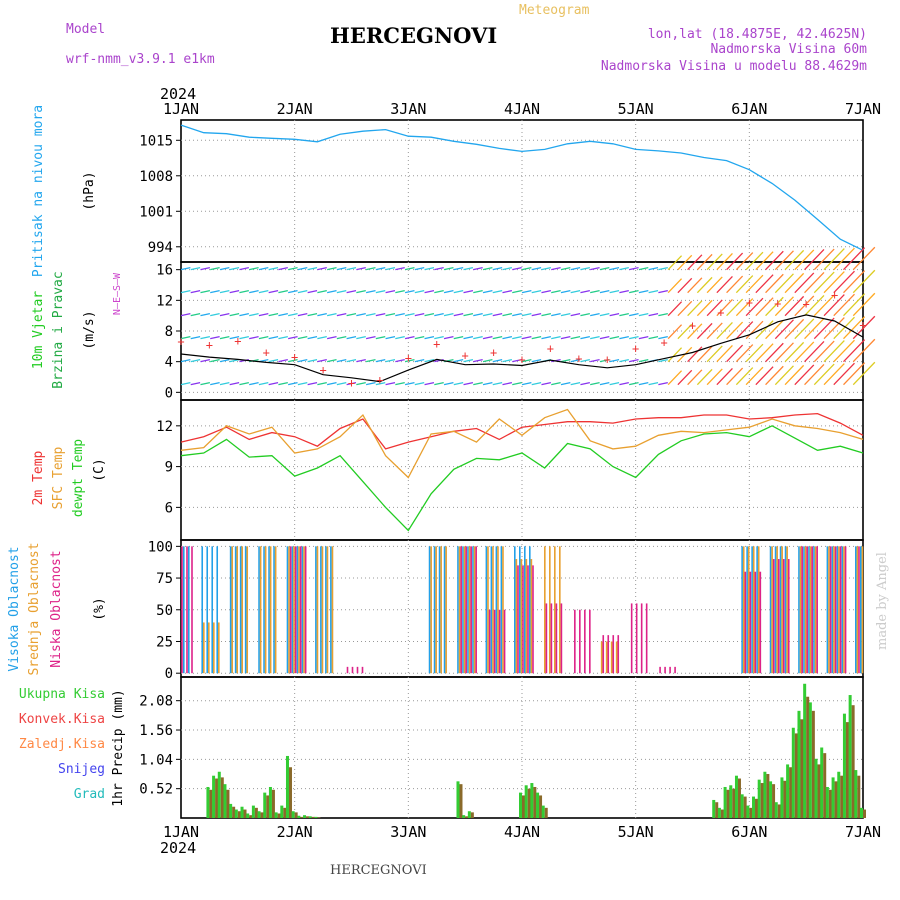 This screenshot has width=900, height=900. Describe the element at coordinates (58, 478) in the screenshot. I see `temp-ylabel-sfc: SFC Temp` at that location.